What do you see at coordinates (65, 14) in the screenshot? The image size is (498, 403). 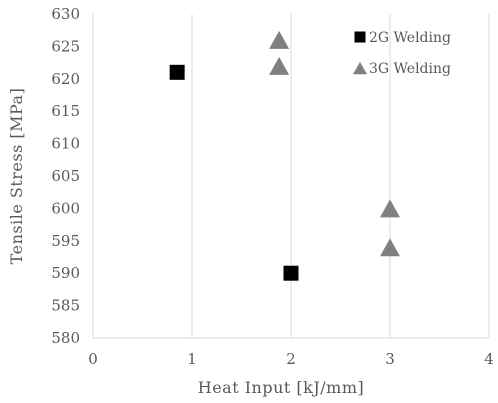 I see `y-tick-label: 630` at bounding box center [65, 14].